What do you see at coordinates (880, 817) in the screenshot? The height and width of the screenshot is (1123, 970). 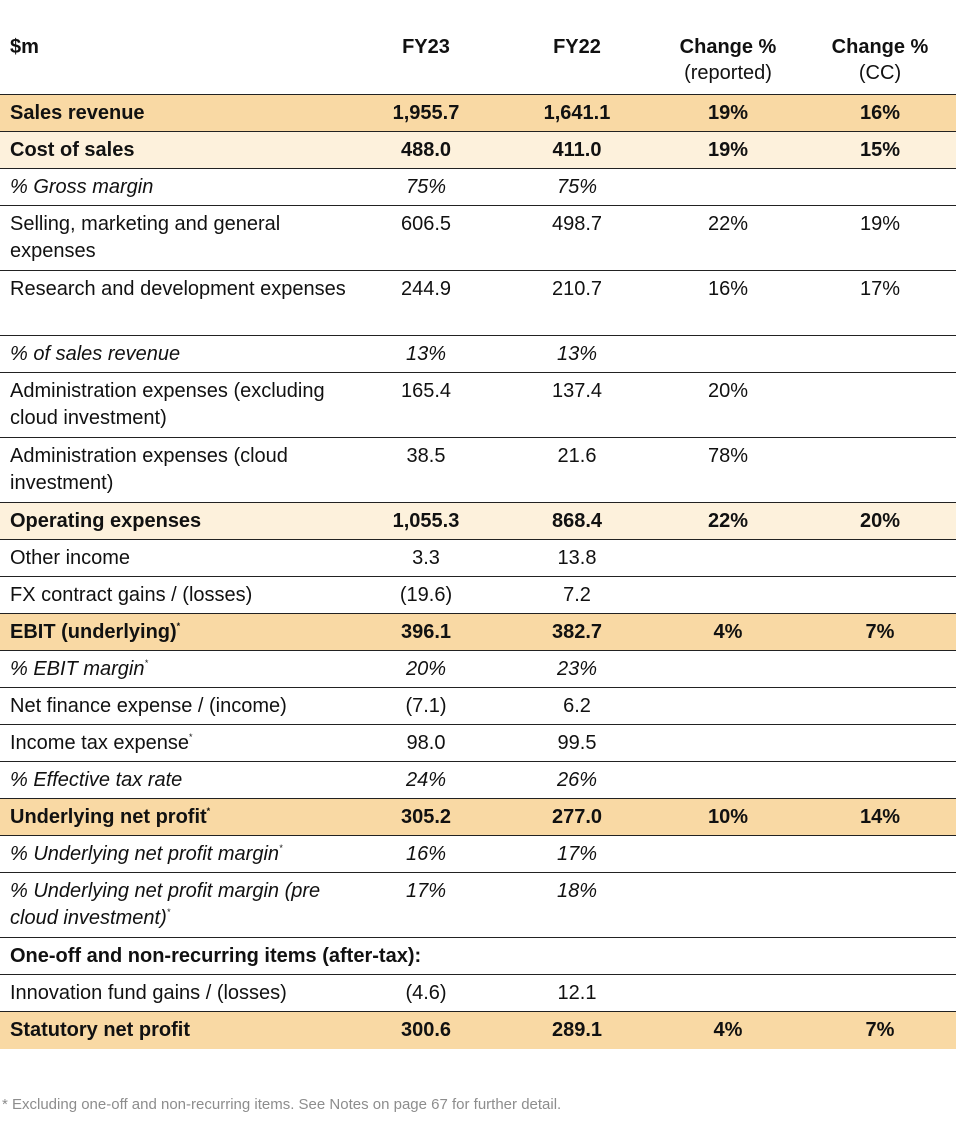 I see `change-cc-value: 14%` at bounding box center [880, 817].